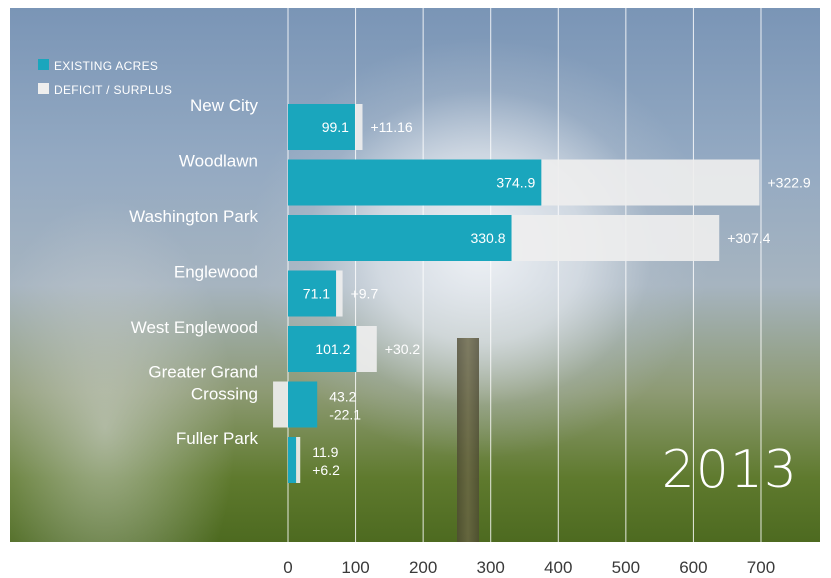 This screenshot has height=578, width=831. Describe the element at coordinates (693, 567) in the screenshot. I see `x-tick-label: 600` at that location.